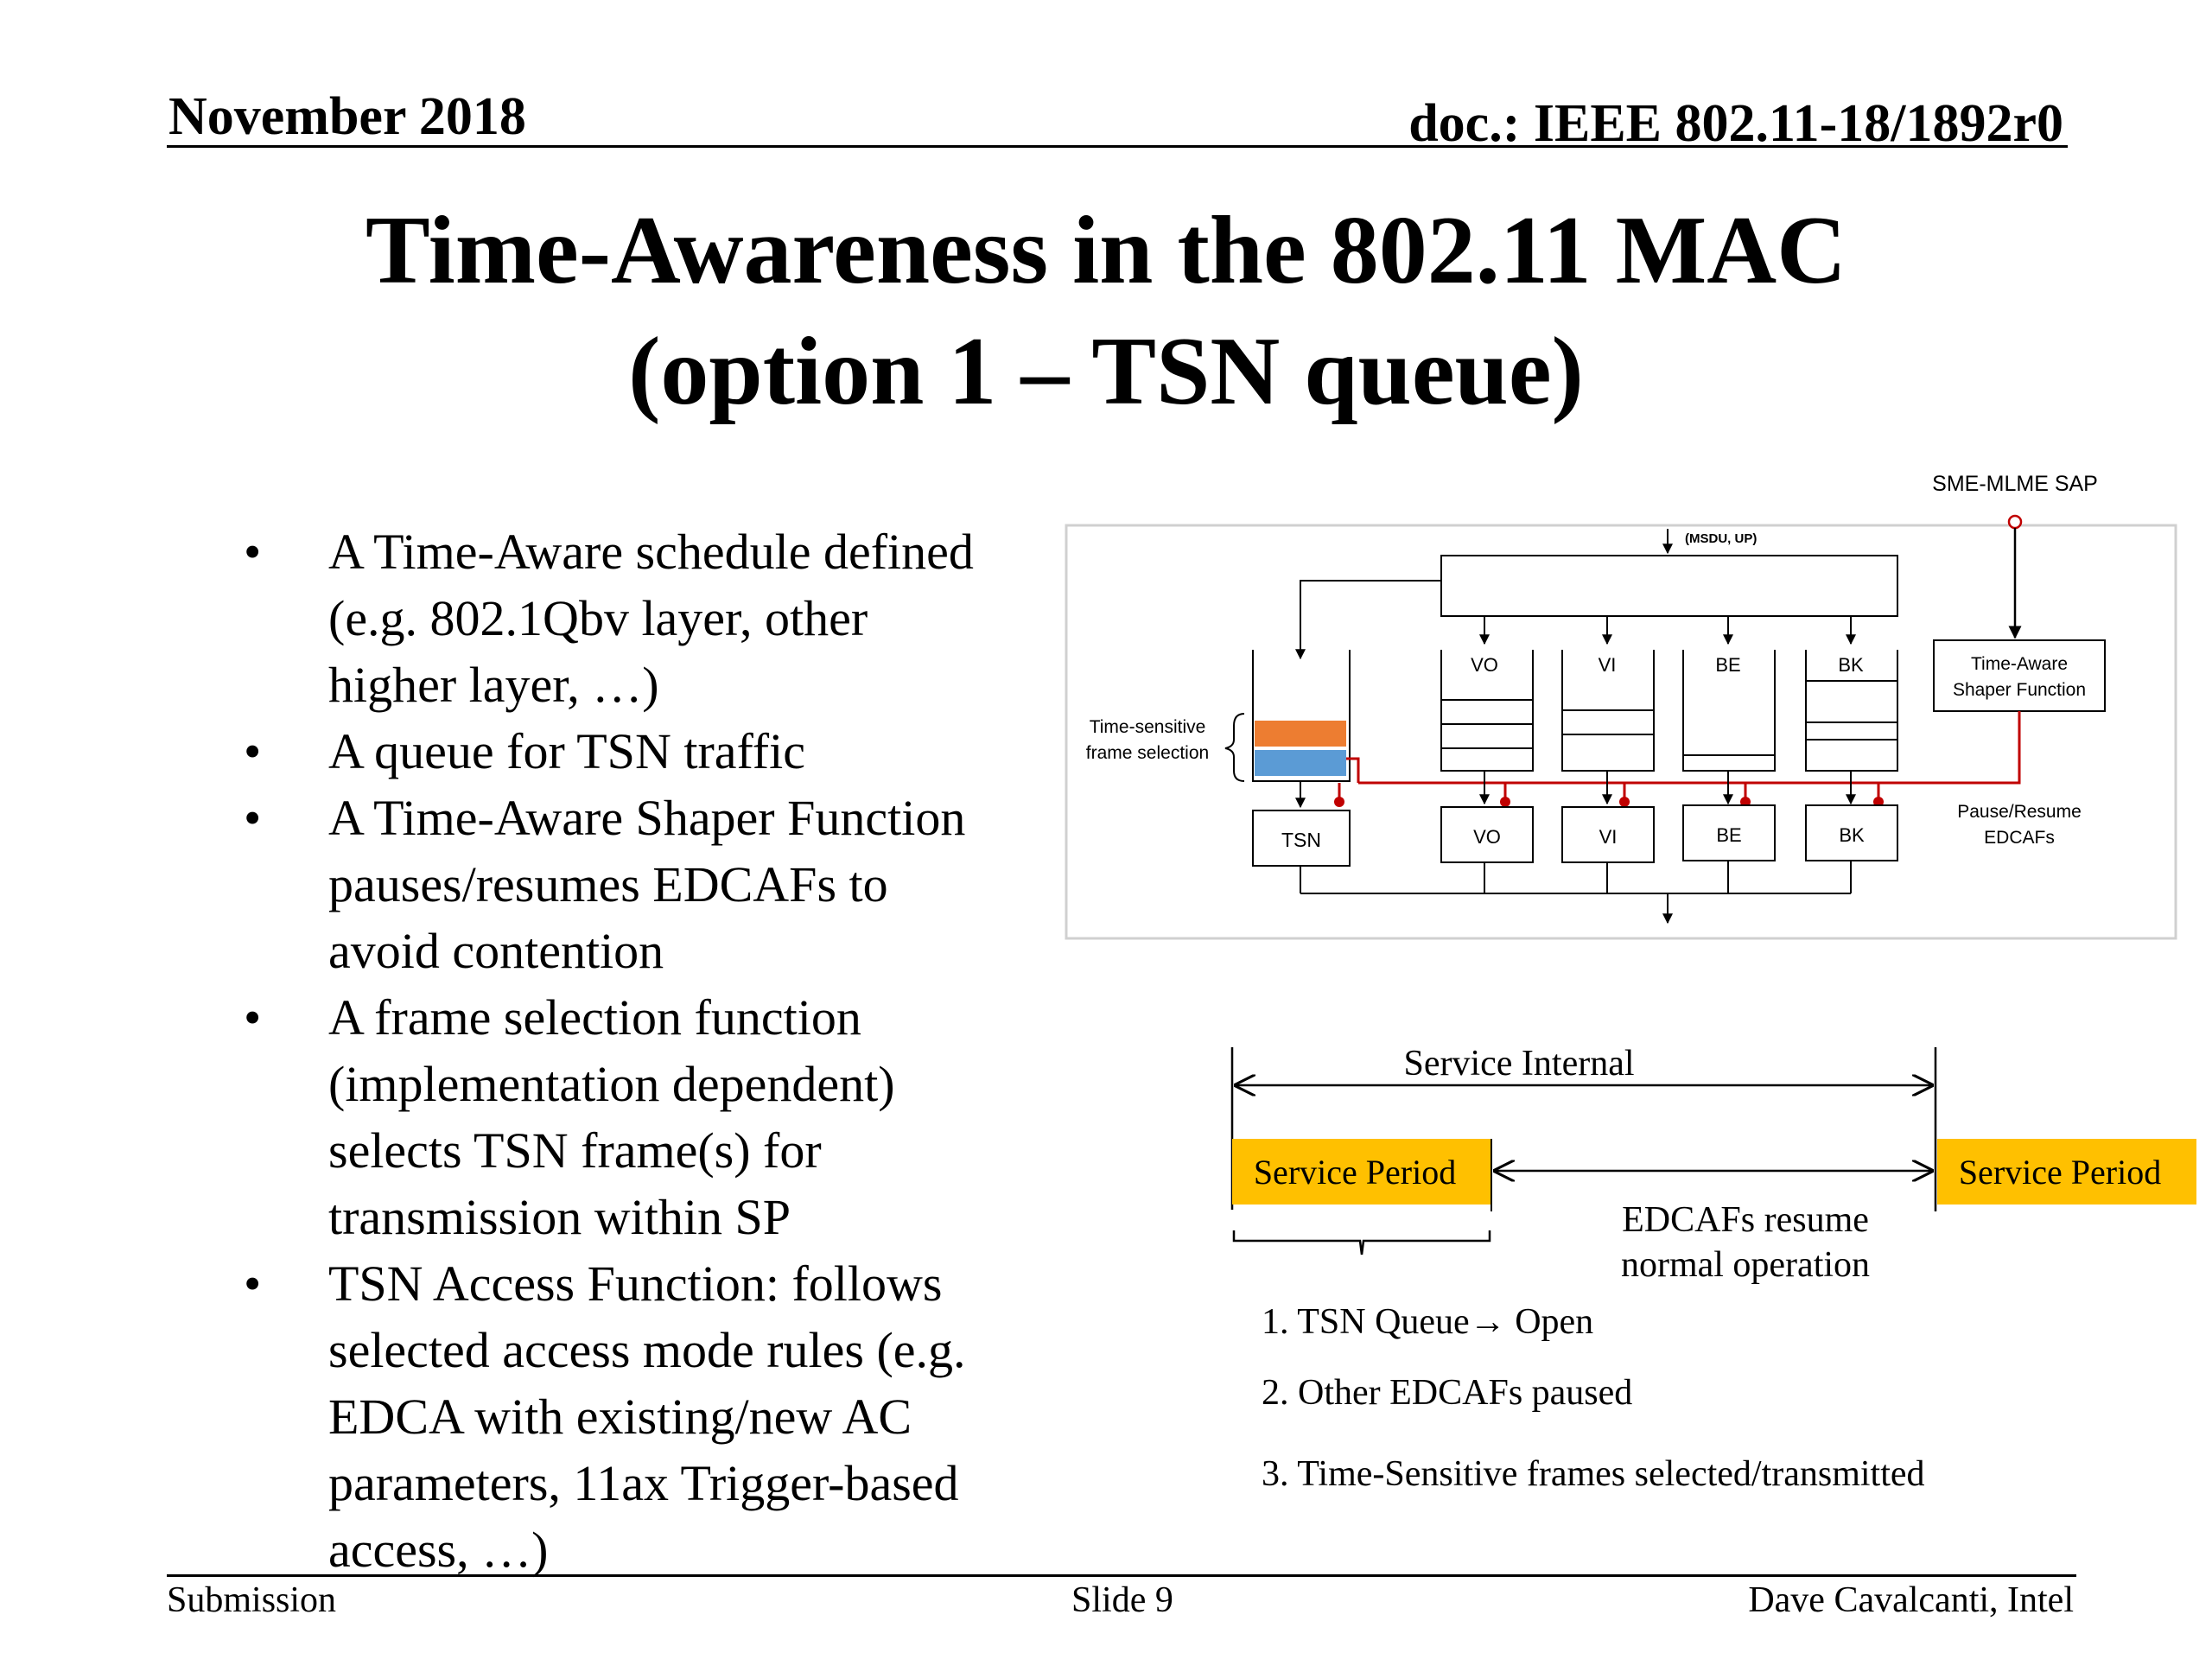 This screenshot has width=2212, height=1659. I want to click on pause-resume-signal, so click(1679, 754).